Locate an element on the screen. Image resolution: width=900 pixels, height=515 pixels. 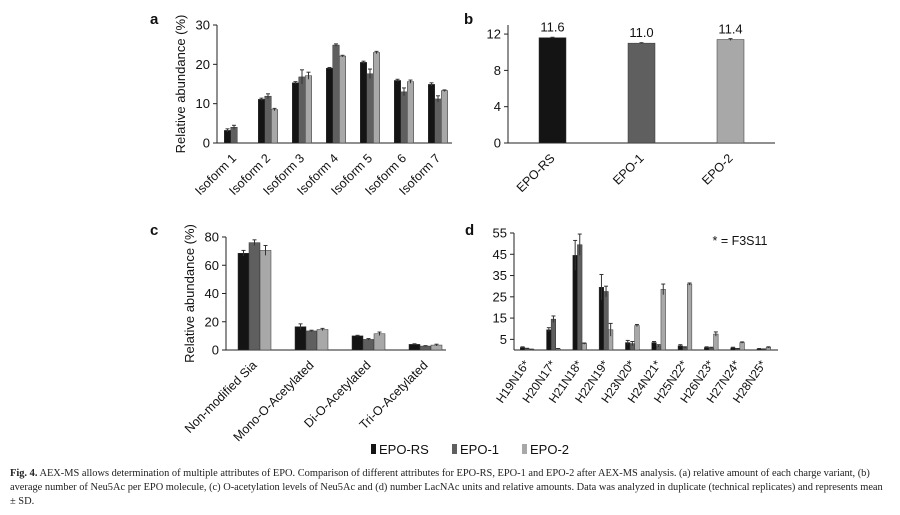
y-tick-label: 55 is located at coordinates (500, 233).